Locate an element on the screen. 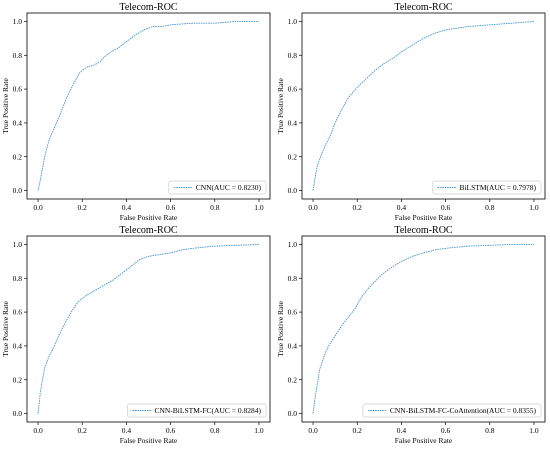  legend: BiLSTM(AUC = 0.7978) is located at coordinates (487, 187).